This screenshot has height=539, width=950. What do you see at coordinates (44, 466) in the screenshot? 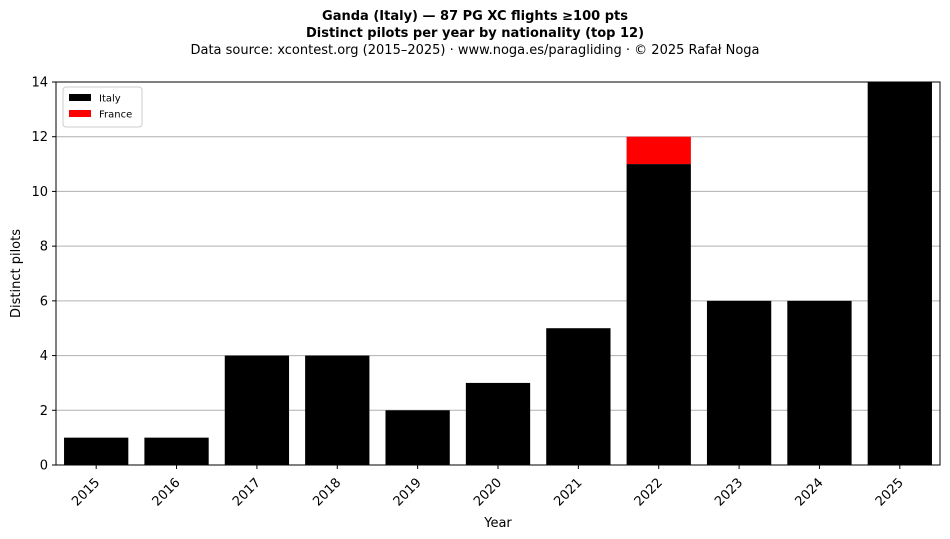
I see `y-tick-label: 0` at bounding box center [44, 466].